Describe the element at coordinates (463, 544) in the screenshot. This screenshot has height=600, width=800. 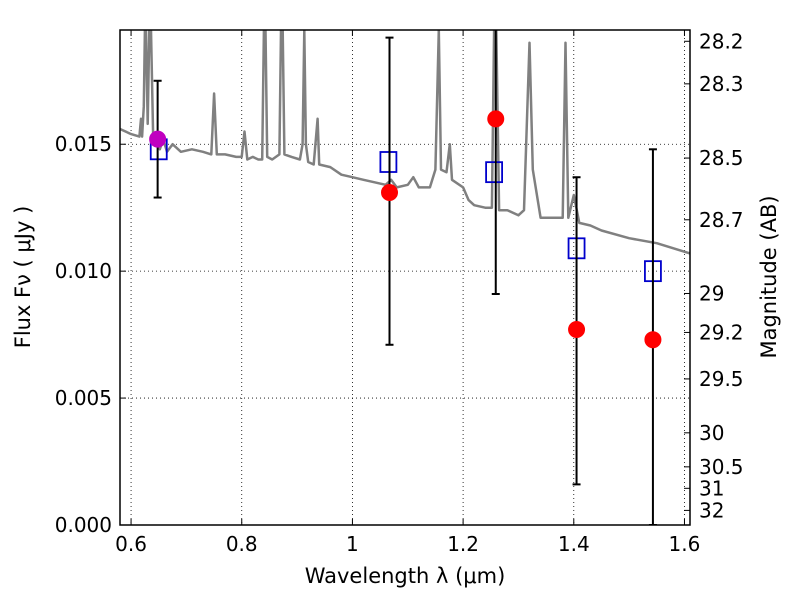
I see `x-tick-label: 1.2` at that location.